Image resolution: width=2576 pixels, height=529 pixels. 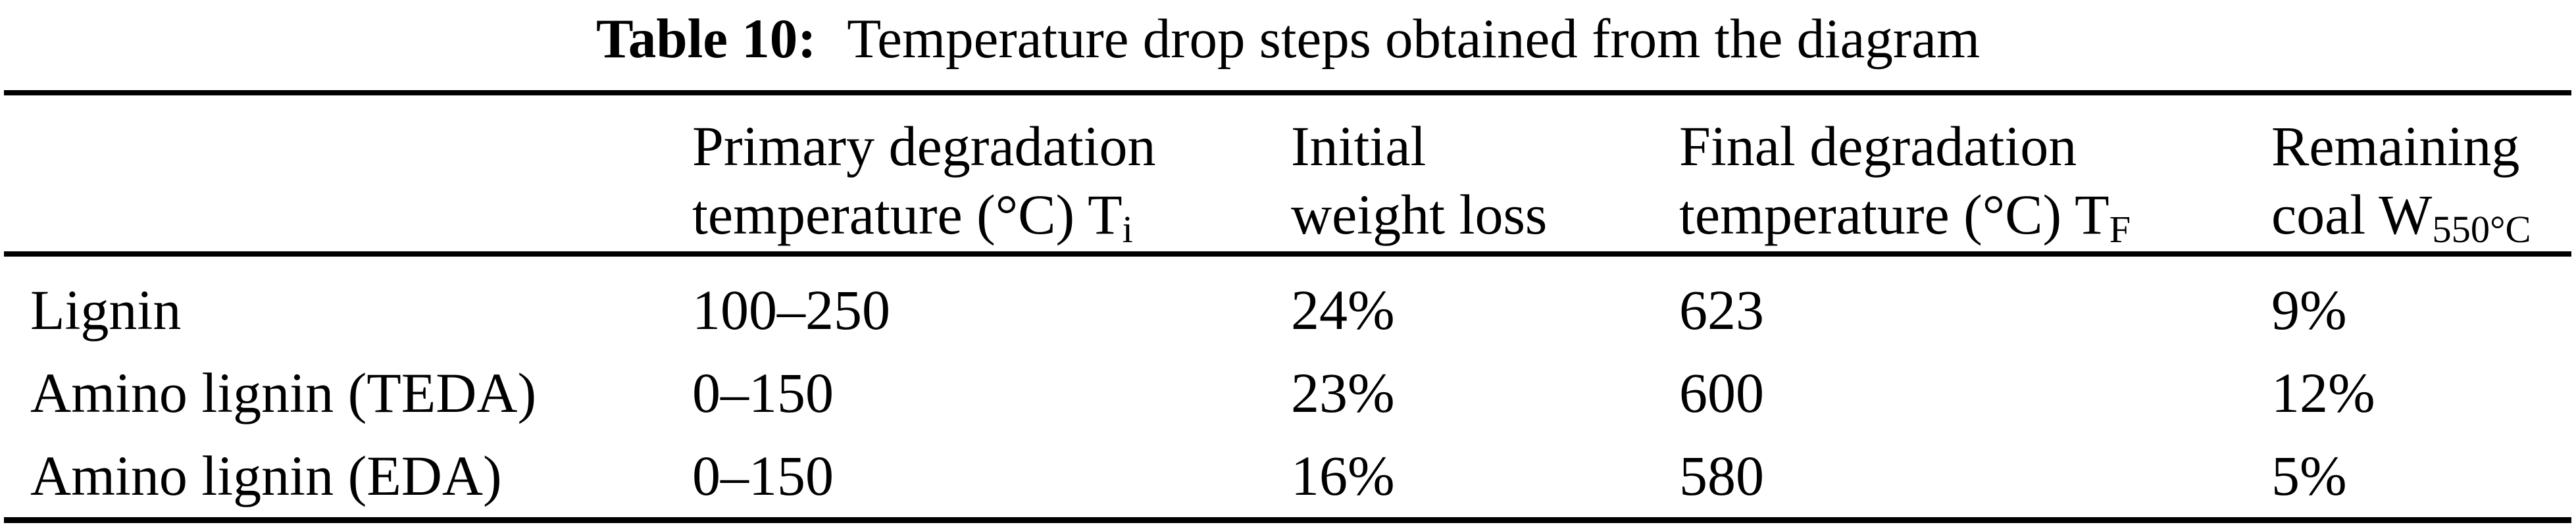 What do you see at coordinates (992, 181) in the screenshot?
I see `header-cell-primary-degradation-temperature: Primary degradation temperature (°C) Ti` at bounding box center [992, 181].